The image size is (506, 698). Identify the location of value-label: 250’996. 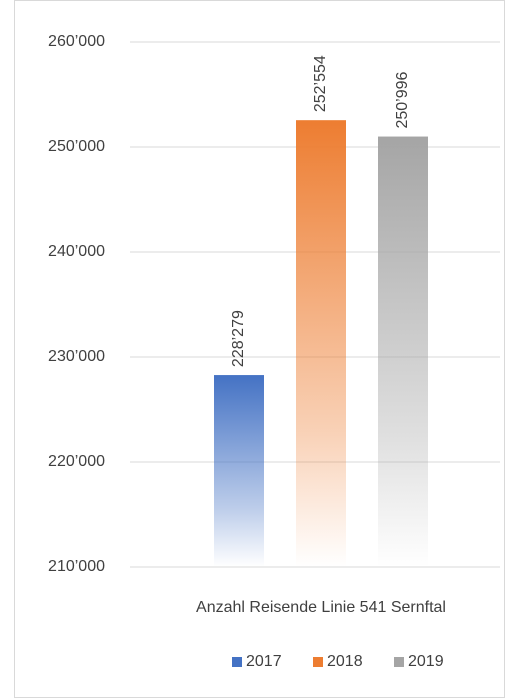
(402, 99).